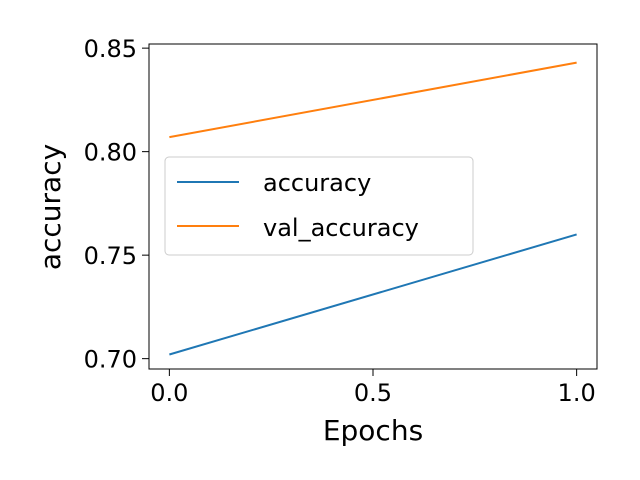 The image size is (640, 480). Describe the element at coordinates (110, 360) in the screenshot. I see `y-tick-label: 0.70` at that location.